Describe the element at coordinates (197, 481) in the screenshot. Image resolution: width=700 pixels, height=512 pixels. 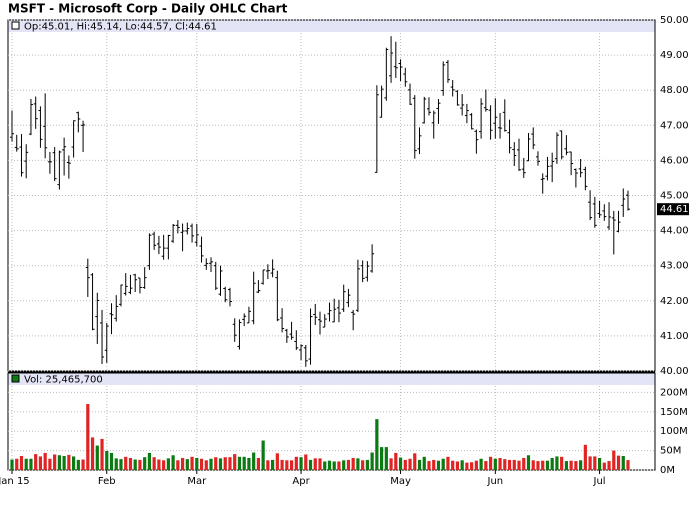
I see `x-tick-label: Mar` at that location.